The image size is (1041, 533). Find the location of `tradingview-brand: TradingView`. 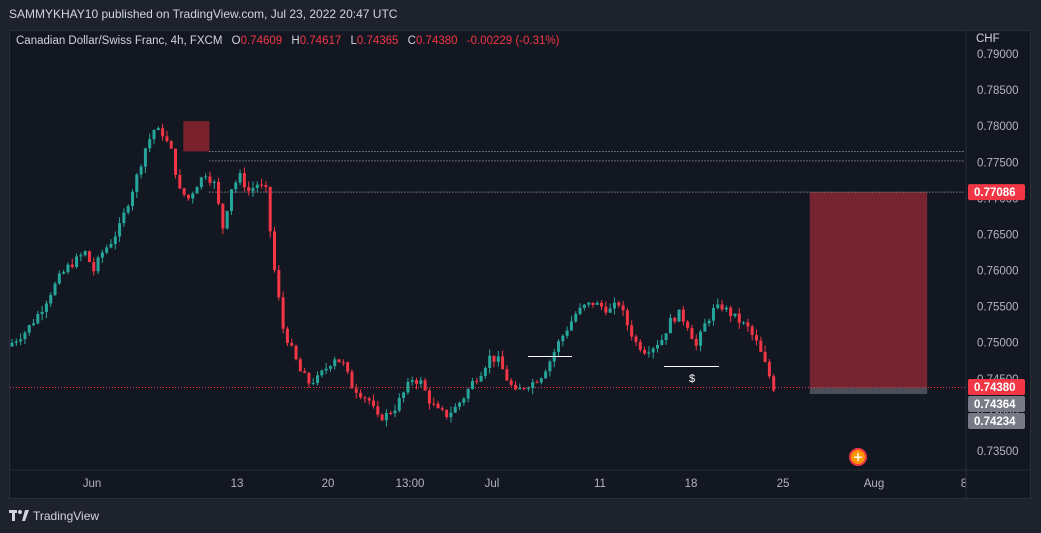

tradingview-brand: TradingView is located at coordinates (66, 516).